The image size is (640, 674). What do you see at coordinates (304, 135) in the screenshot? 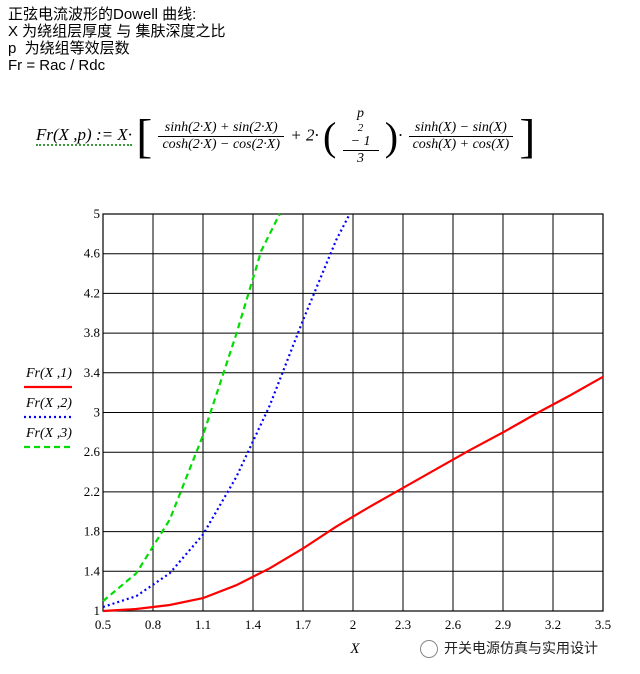
I see `formula-middle-term: + 2·` at bounding box center [304, 135].